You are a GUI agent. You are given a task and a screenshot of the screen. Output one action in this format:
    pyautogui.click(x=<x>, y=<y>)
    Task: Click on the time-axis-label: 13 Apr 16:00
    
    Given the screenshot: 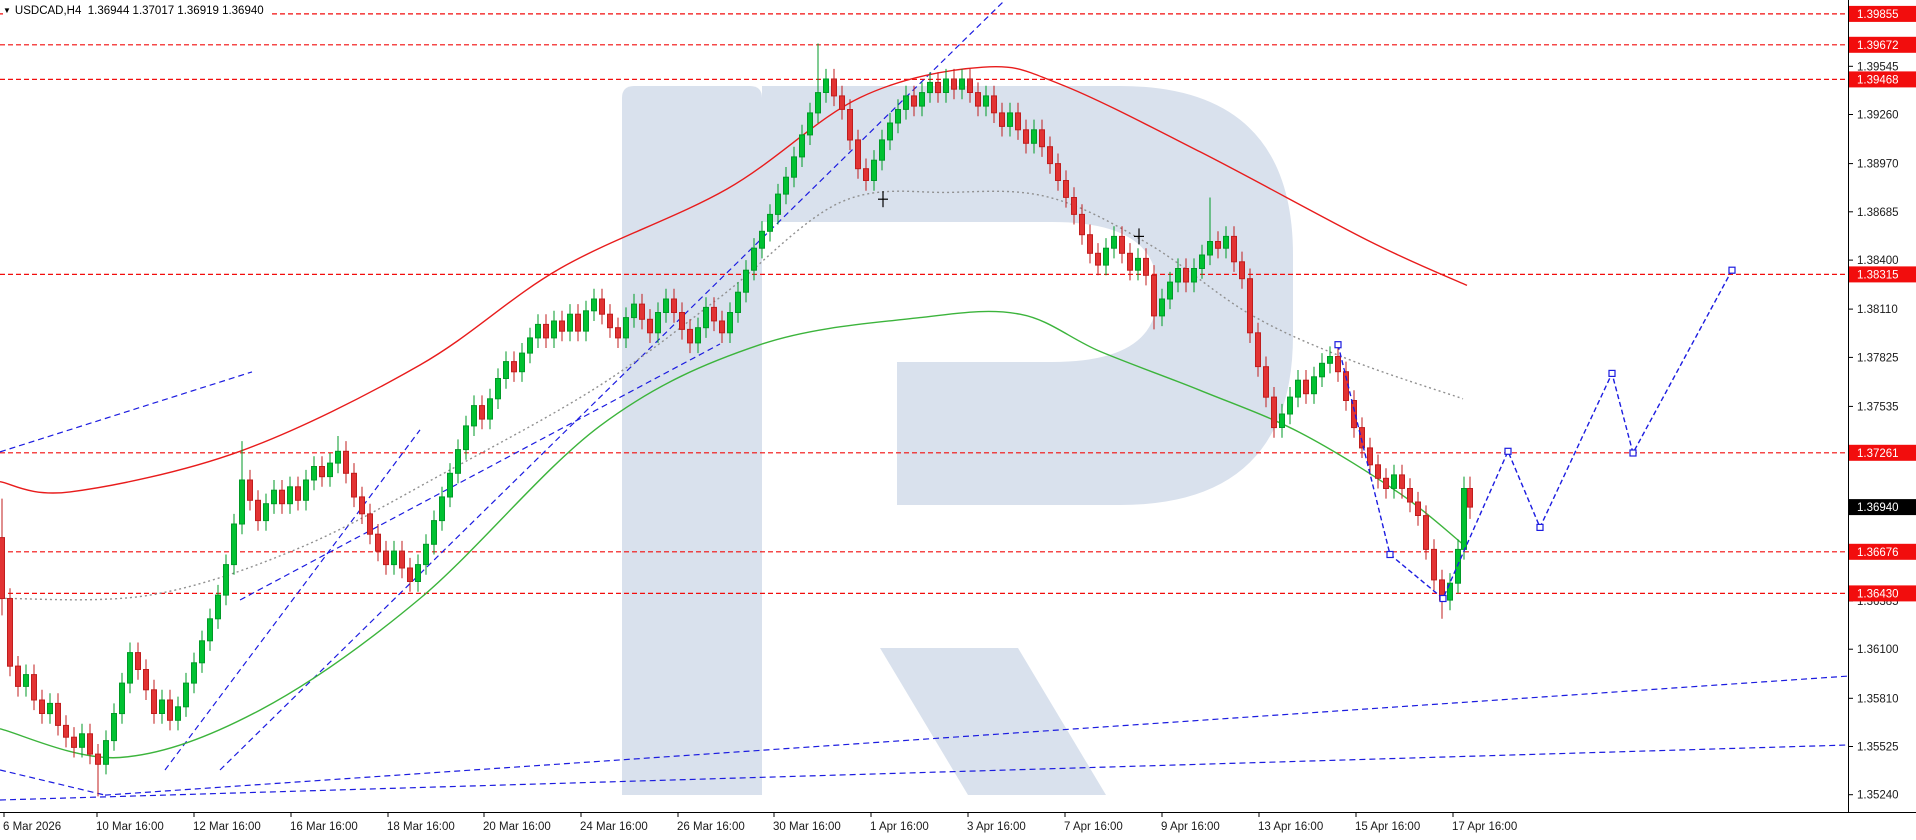 What is the action you would take?
    pyautogui.click(x=1290, y=827)
    